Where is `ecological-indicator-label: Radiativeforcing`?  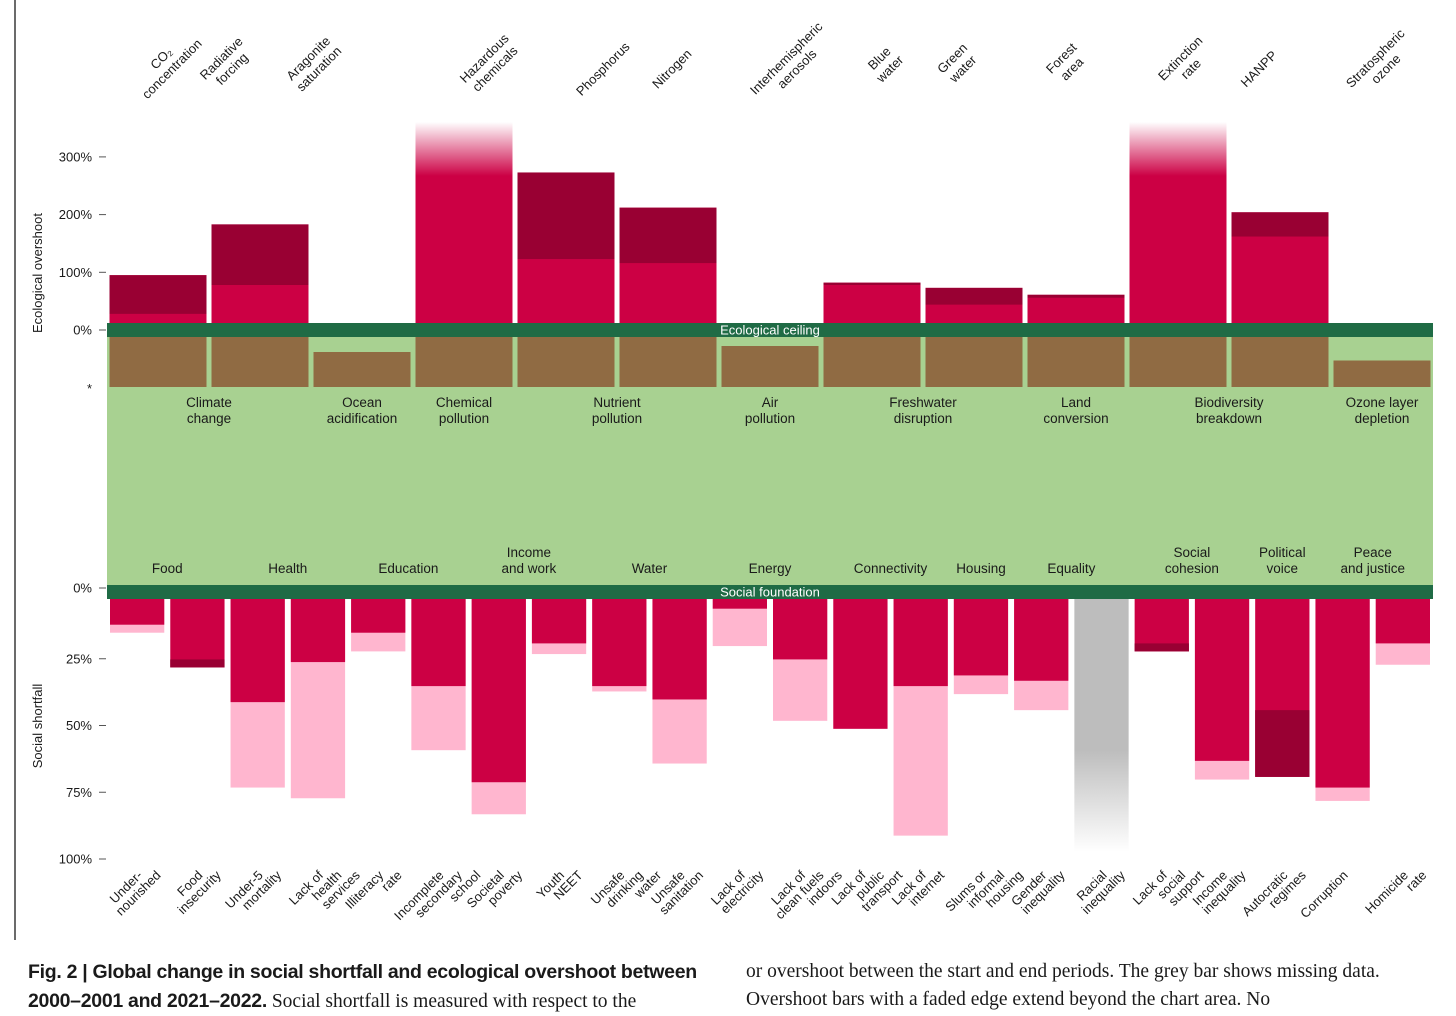 ecological-indicator-label: Radiativeforcing is located at coordinates (227, 64).